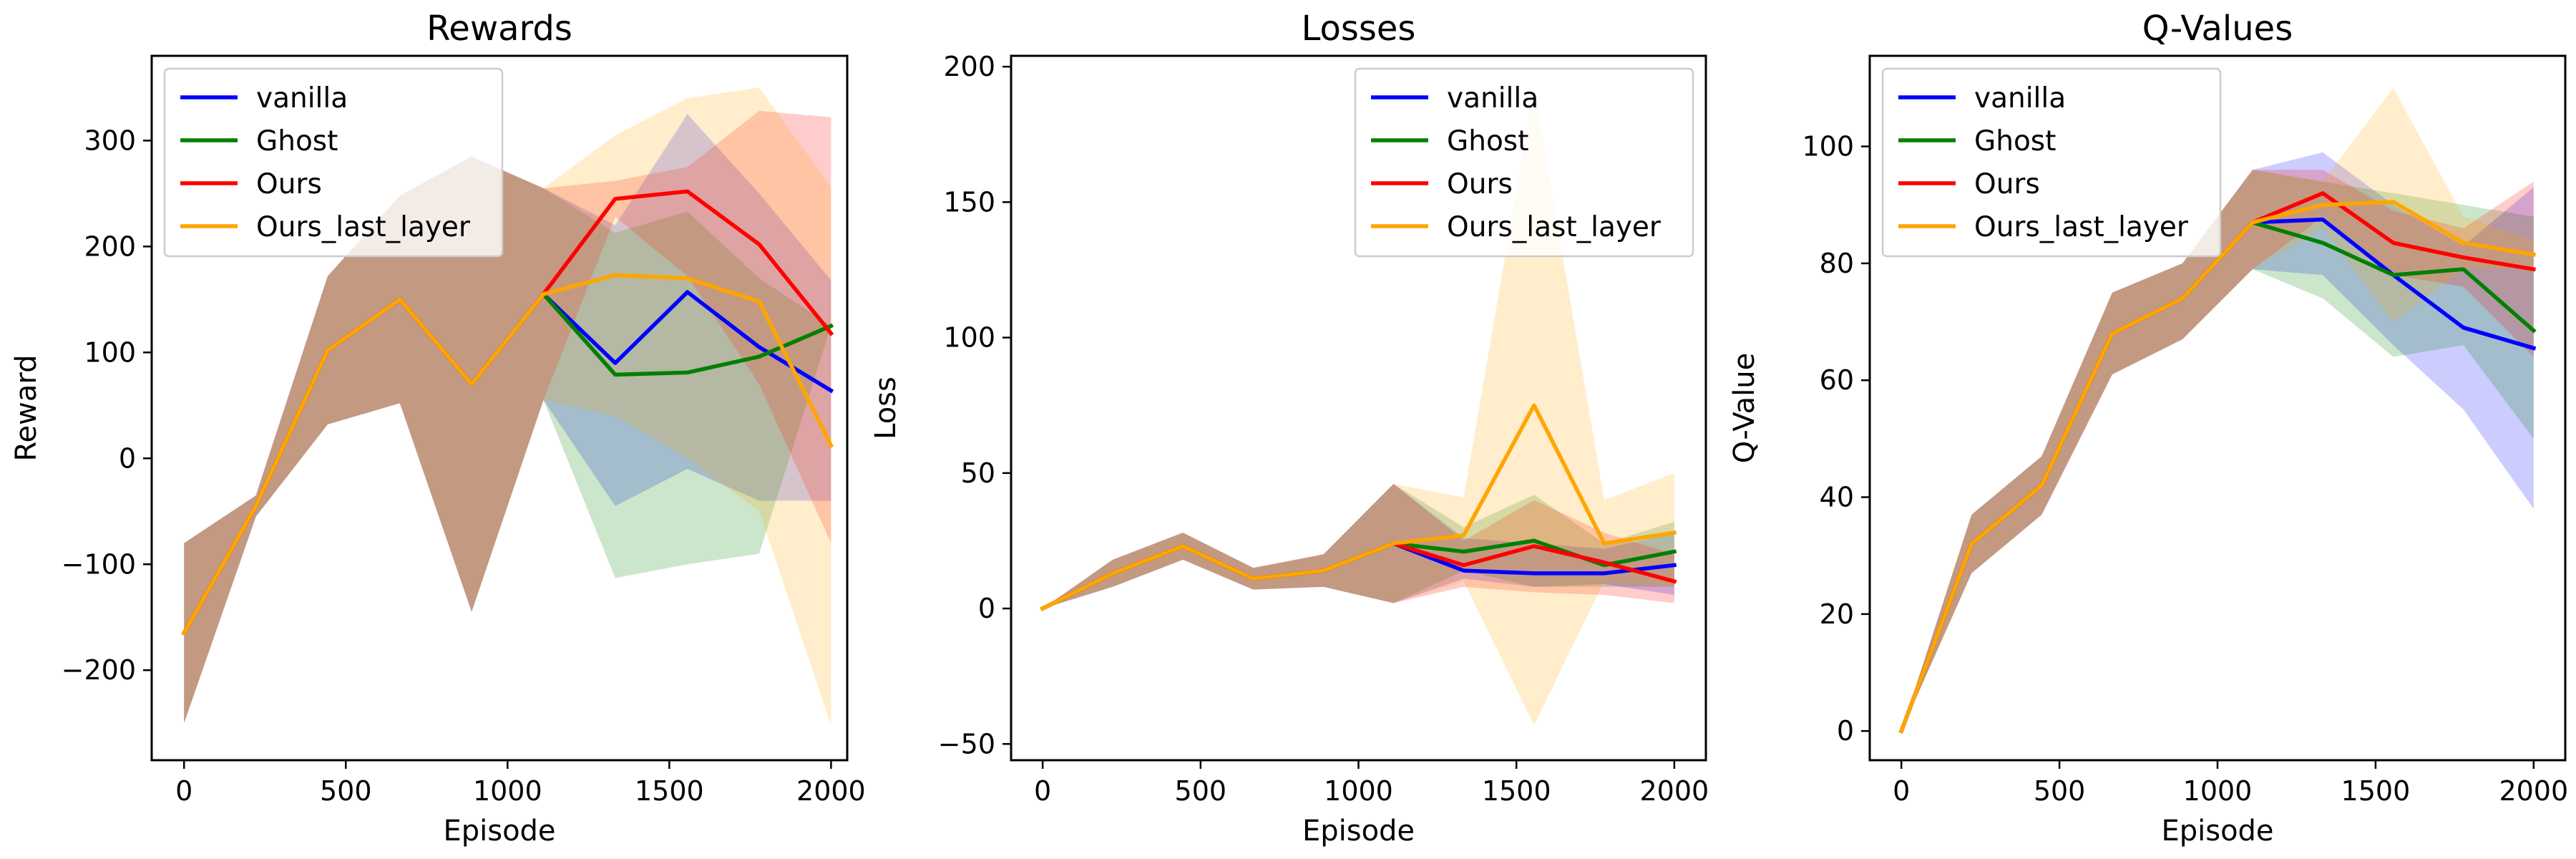 This screenshot has height=859, width=2576. Describe the element at coordinates (1359, 29) in the screenshot. I see `losses-title: Losses` at that location.